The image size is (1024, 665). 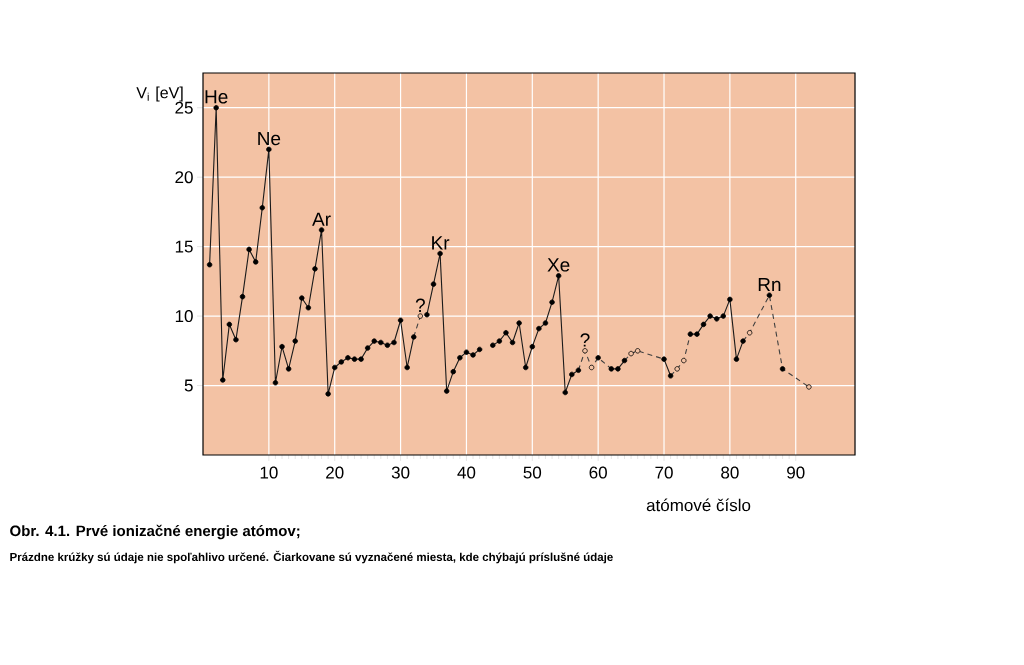 I want to click on y-tick-label: 10, so click(x=184, y=316).